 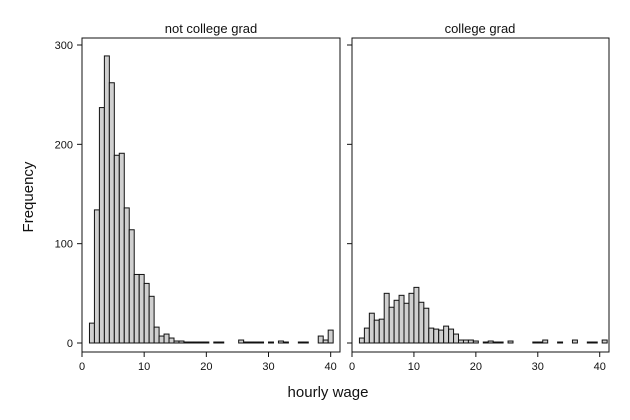 I want to click on panel-title-college-grad: college grad, so click(x=480, y=28).